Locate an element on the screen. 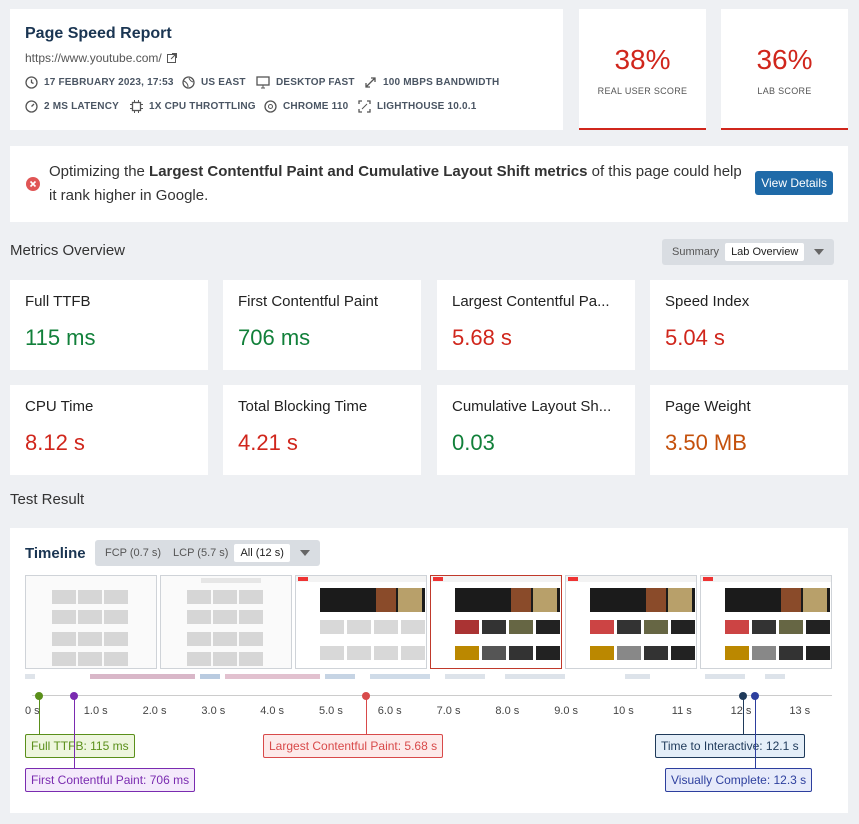 This screenshot has width=859, height=824. clock-icon is located at coordinates (31, 82).